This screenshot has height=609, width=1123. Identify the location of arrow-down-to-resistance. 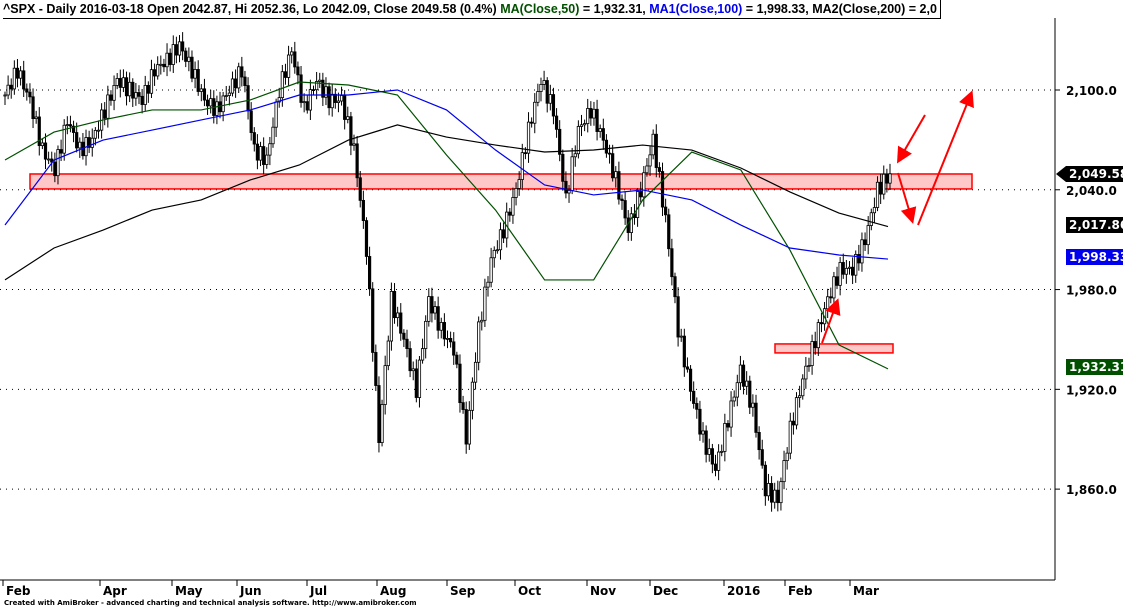
(911, 139).